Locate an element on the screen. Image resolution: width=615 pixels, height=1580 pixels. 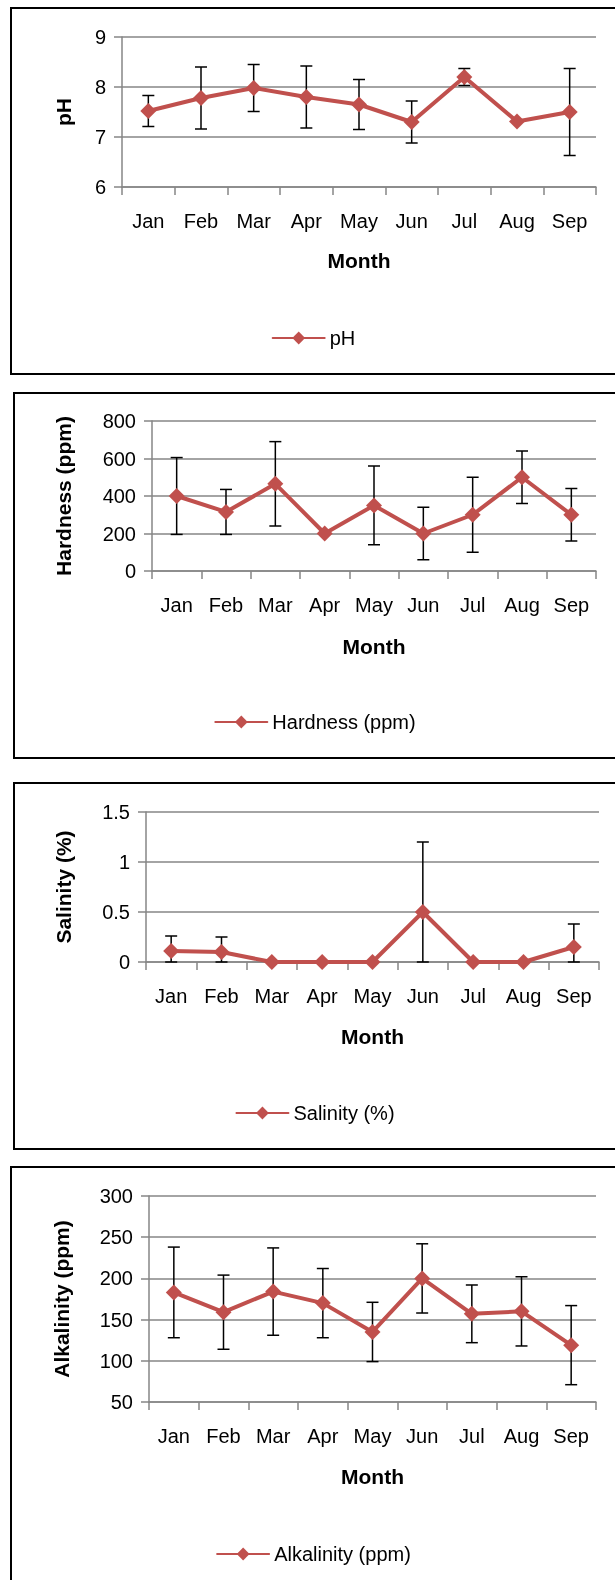
y-tick-label: 9 is located at coordinates (100, 37).